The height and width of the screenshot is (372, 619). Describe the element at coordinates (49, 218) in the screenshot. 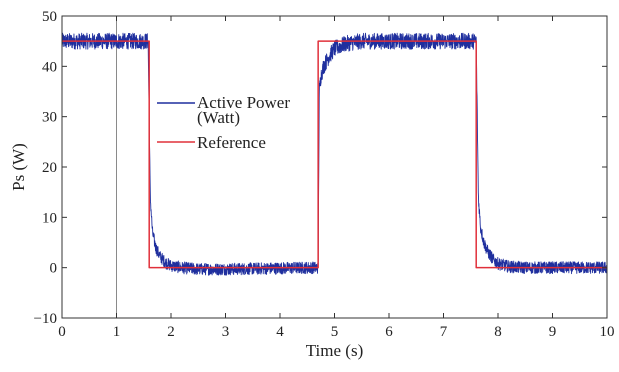

I see `y-tick-label: 10` at that location.